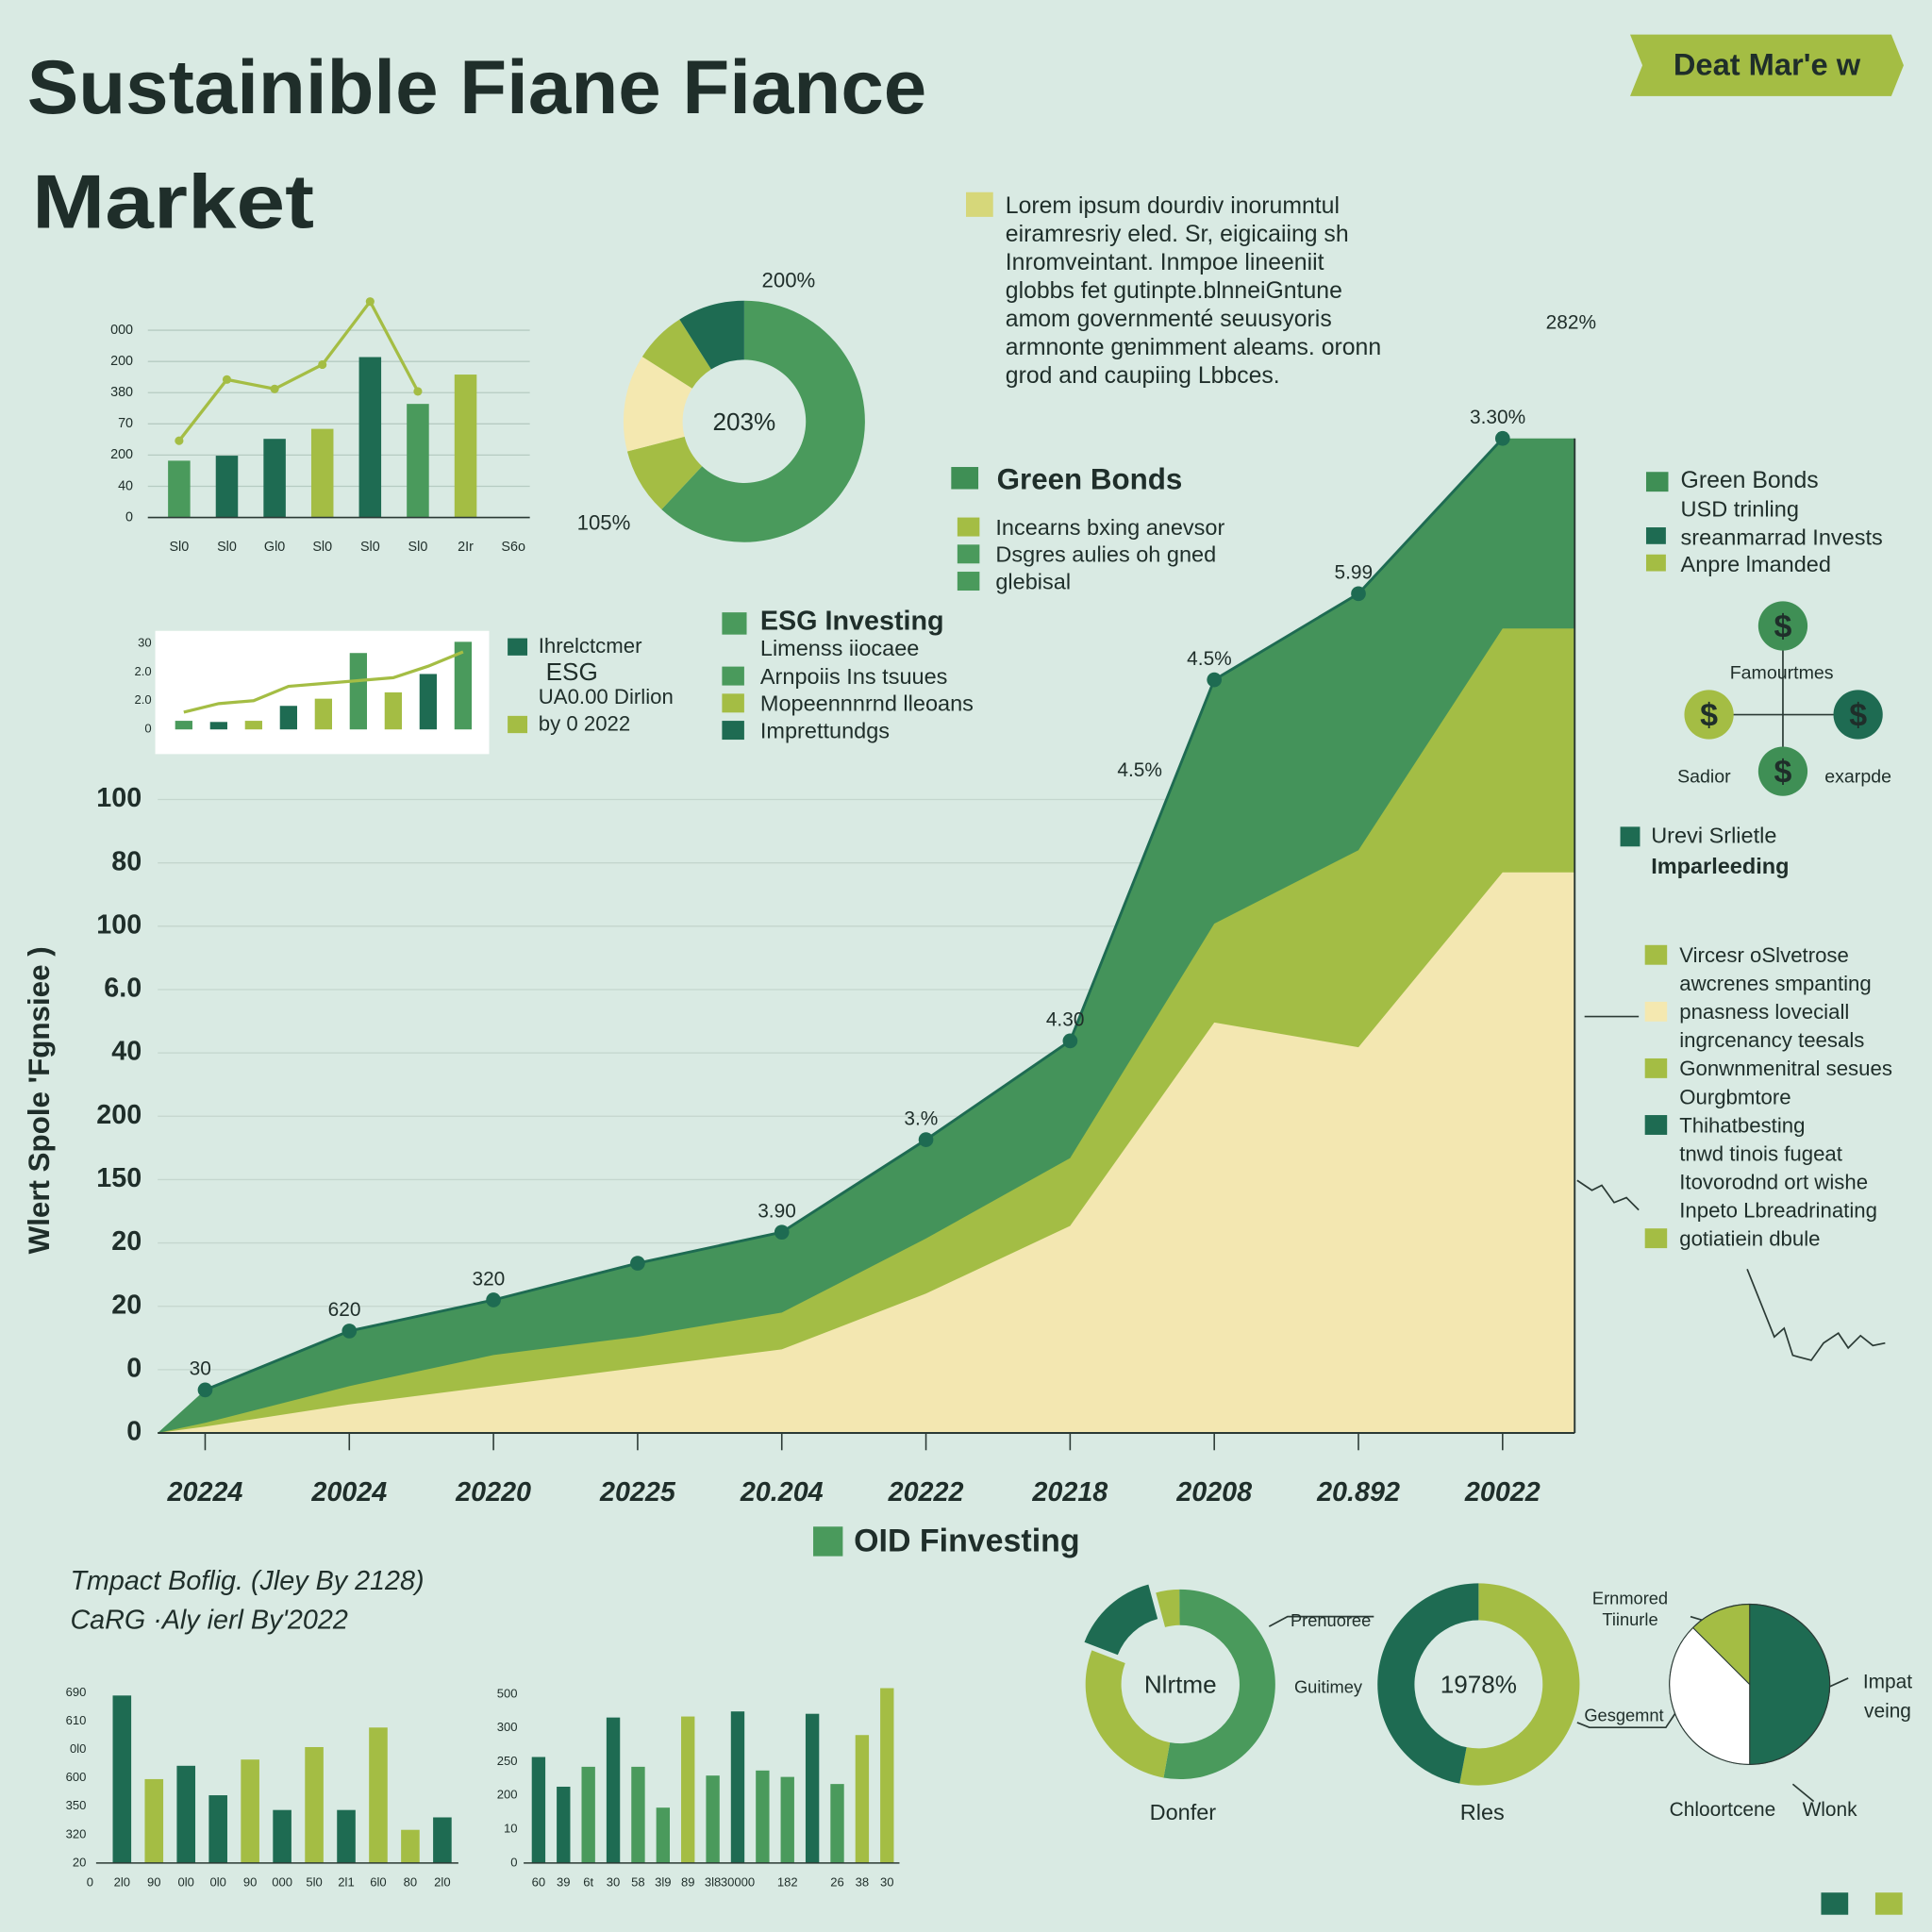 The image size is (1932, 1932). What do you see at coordinates (507, 1727) in the screenshot?
I see `y-tick-label: 300` at bounding box center [507, 1727].